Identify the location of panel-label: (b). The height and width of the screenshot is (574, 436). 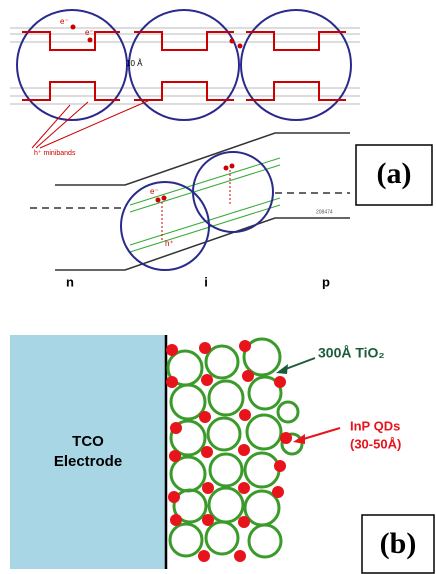
(398, 543).